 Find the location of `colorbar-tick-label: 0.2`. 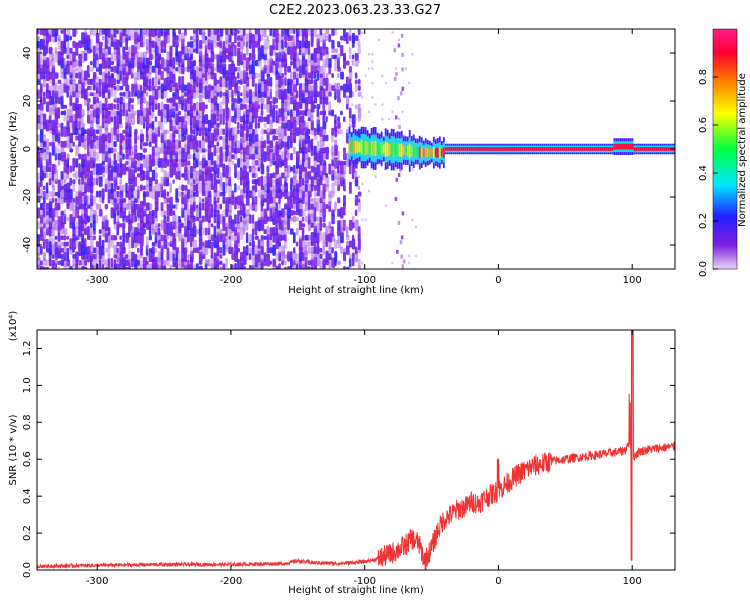

colorbar-tick-label: 0.2 is located at coordinates (703, 221).